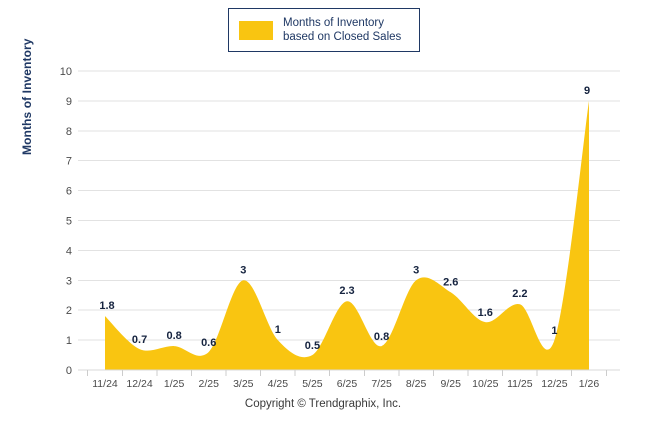 This screenshot has width=646, height=434. I want to click on y-tick-label: 8, so click(69, 132).